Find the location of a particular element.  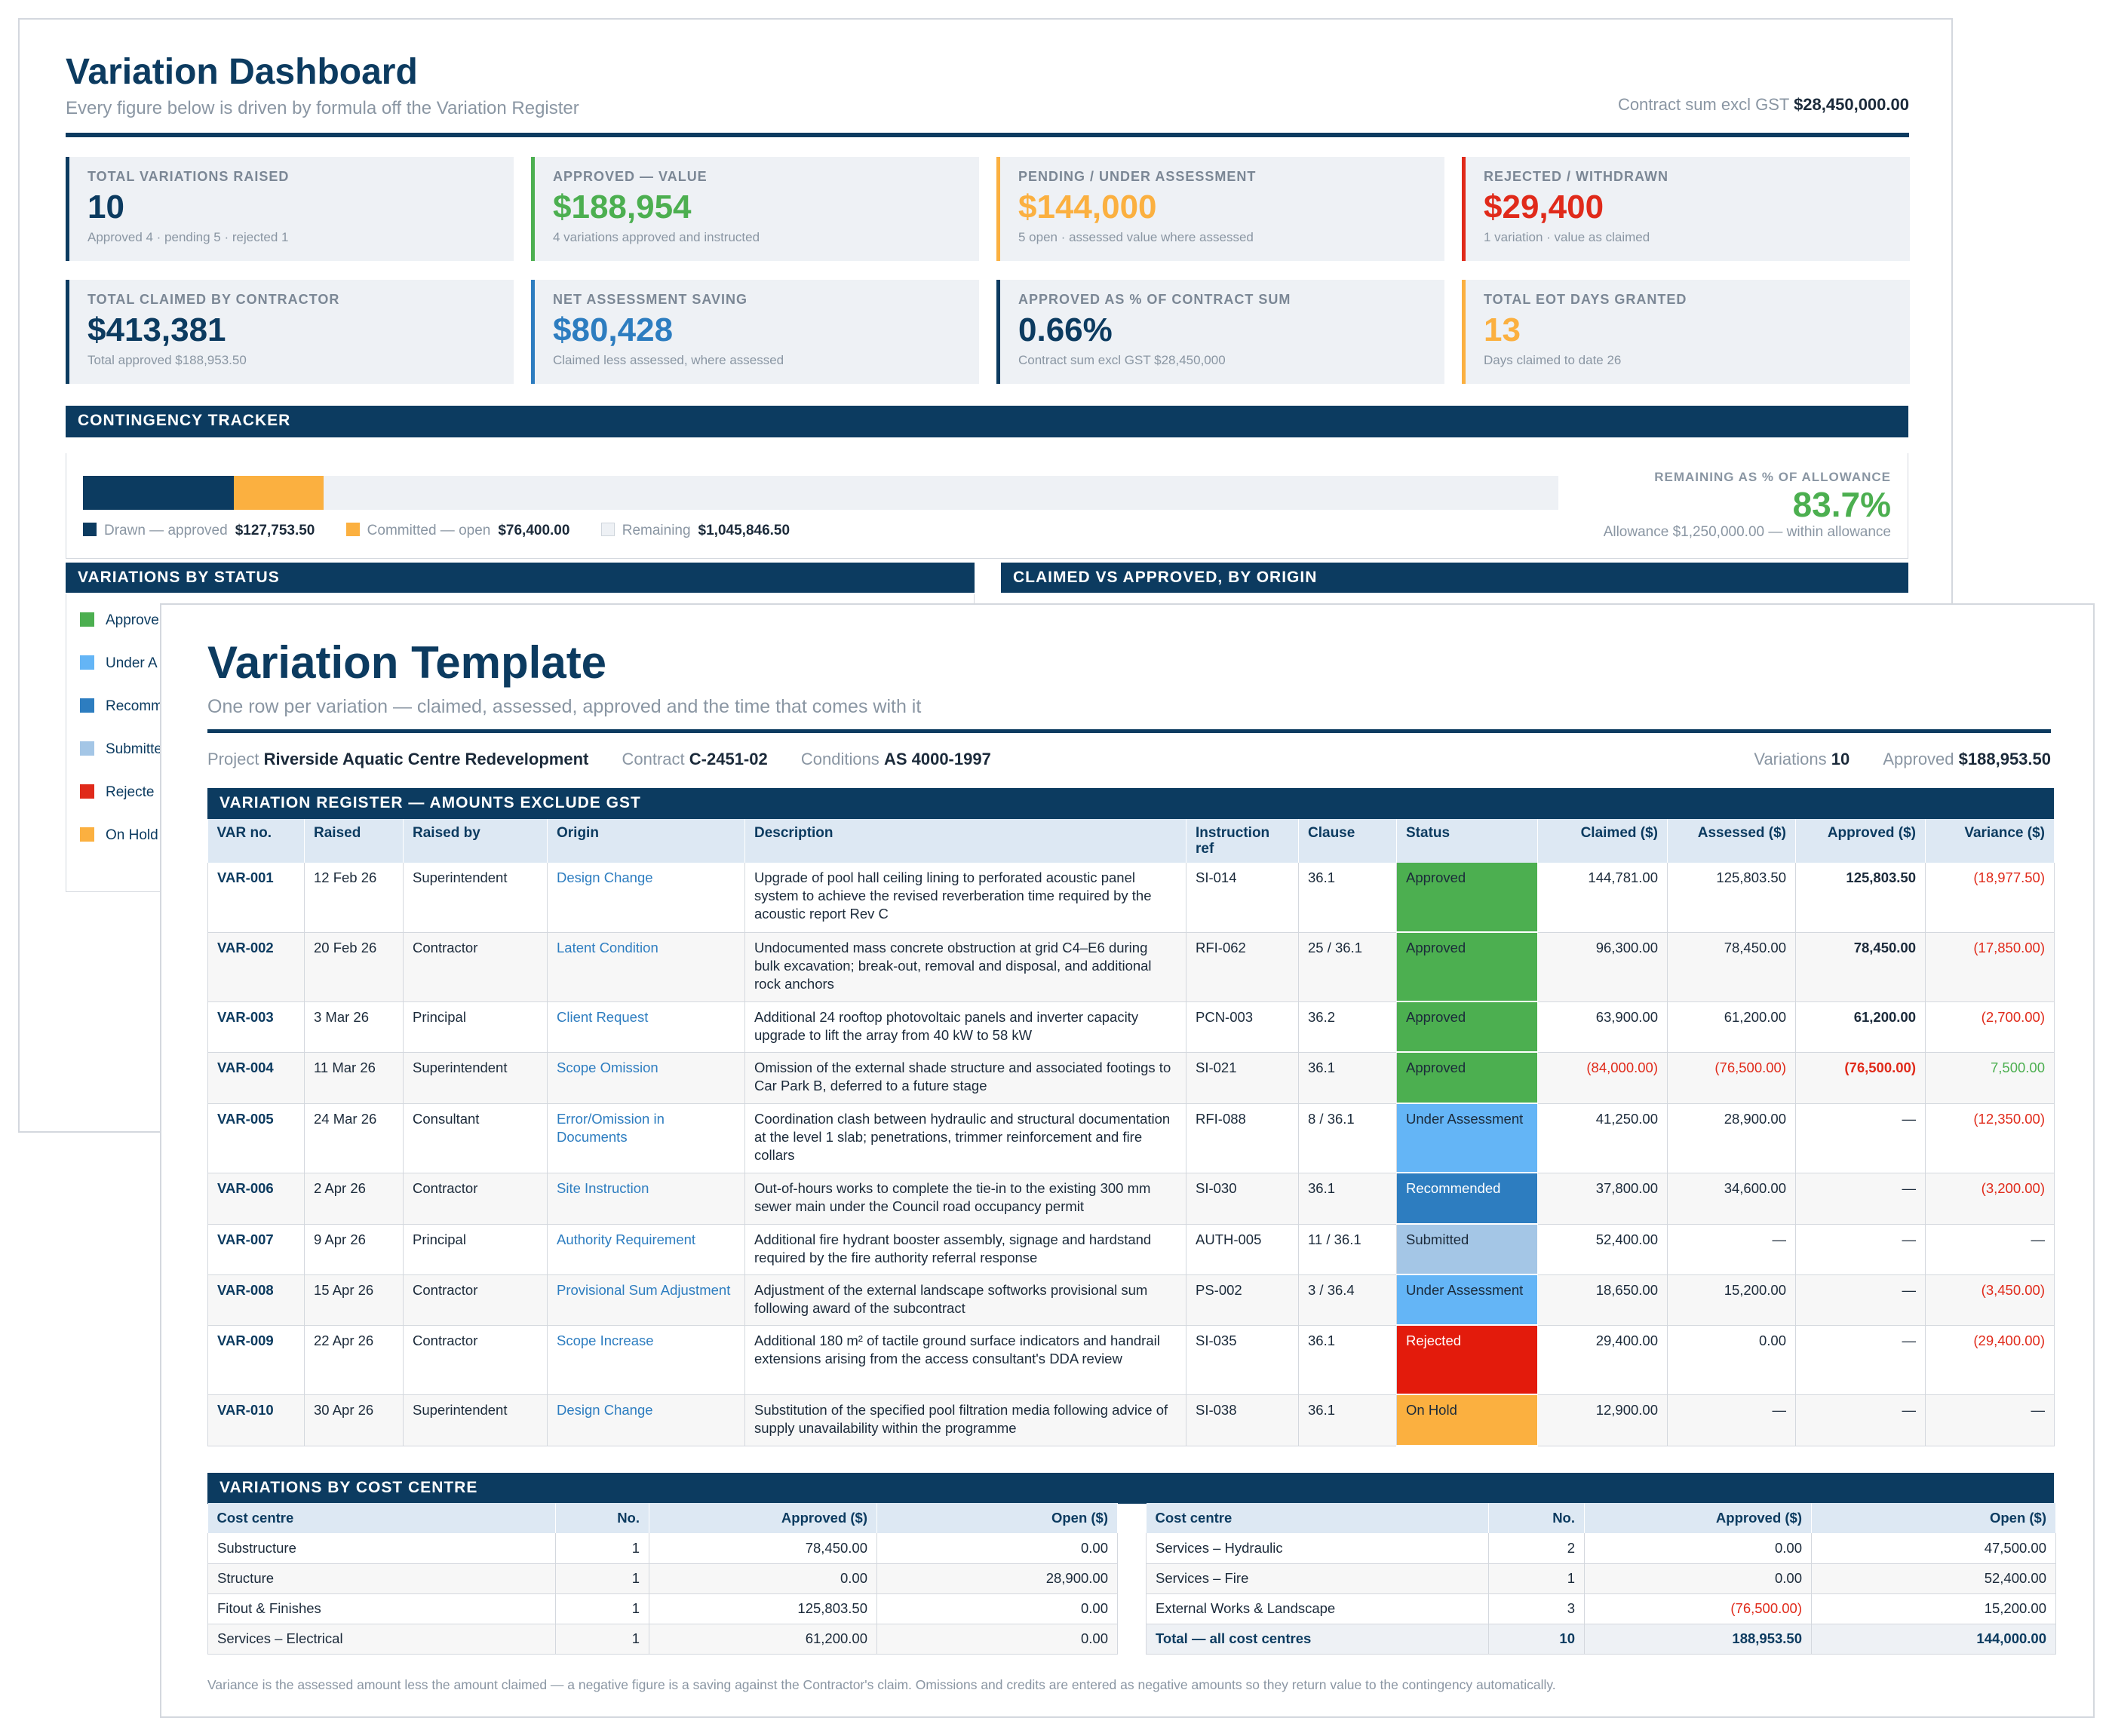

variance-amount: (2,700.00) is located at coordinates (1990, 1027).